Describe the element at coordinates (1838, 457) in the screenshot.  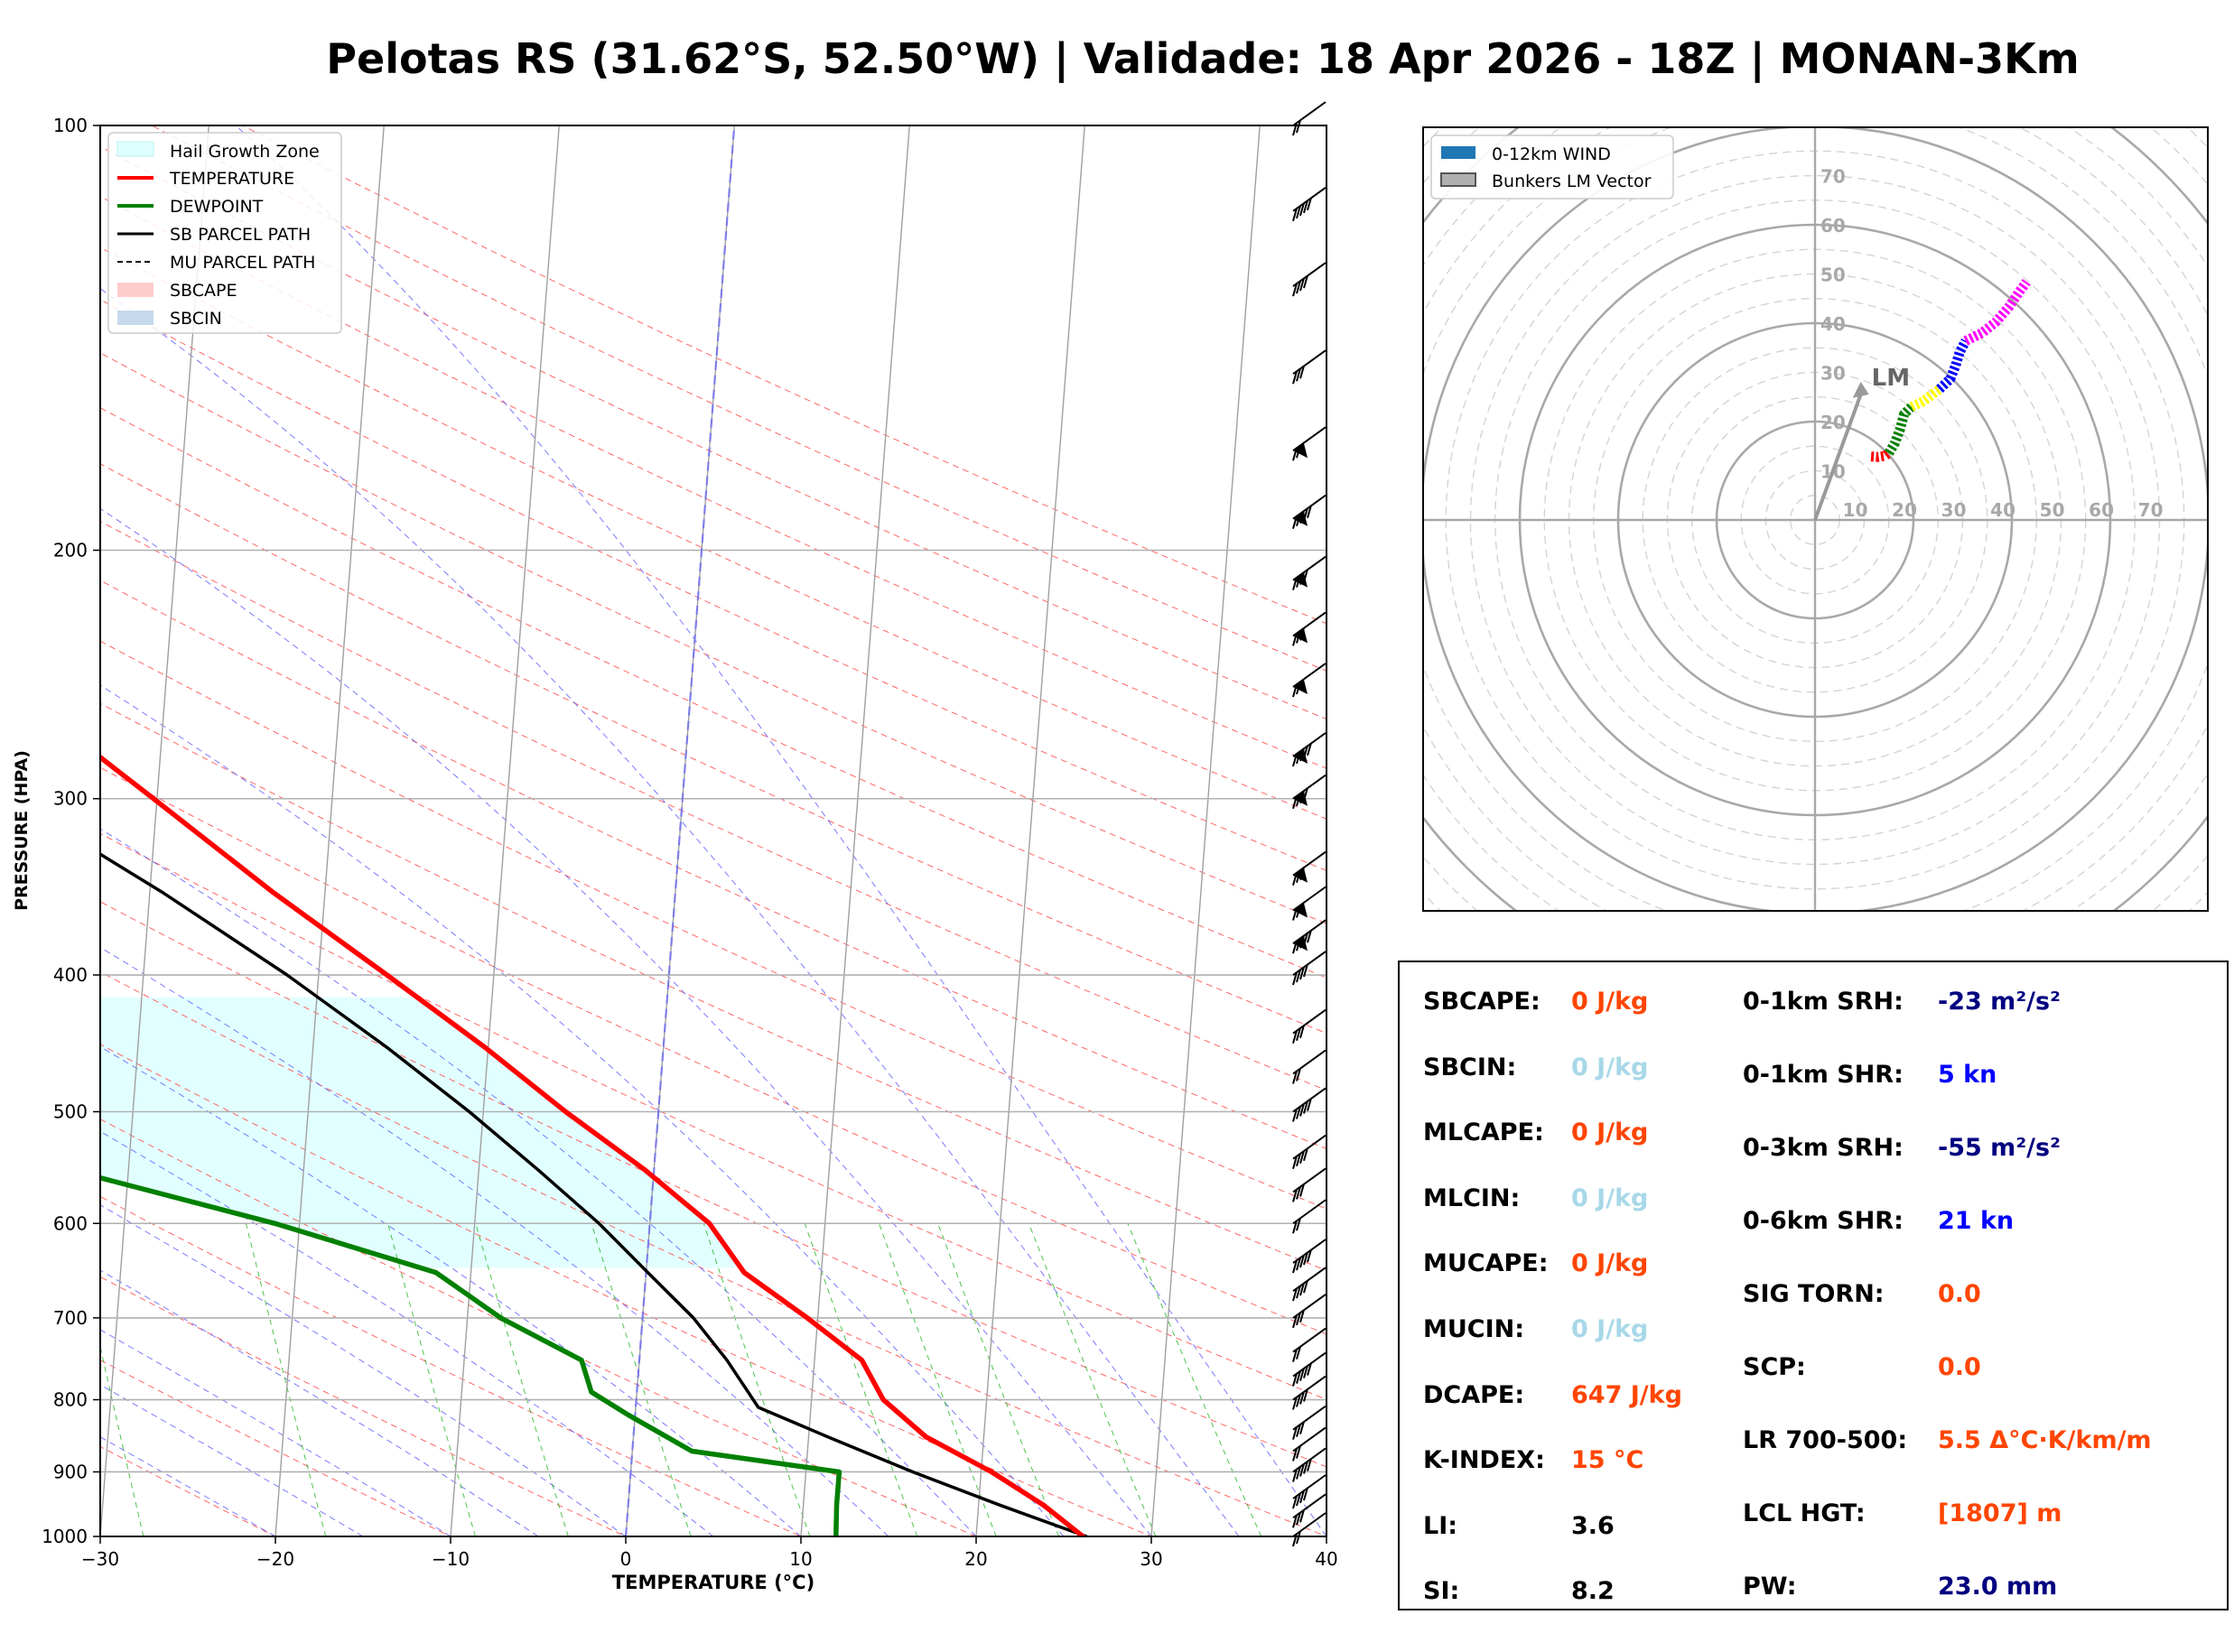
I see `lm-vector-shaft` at that location.